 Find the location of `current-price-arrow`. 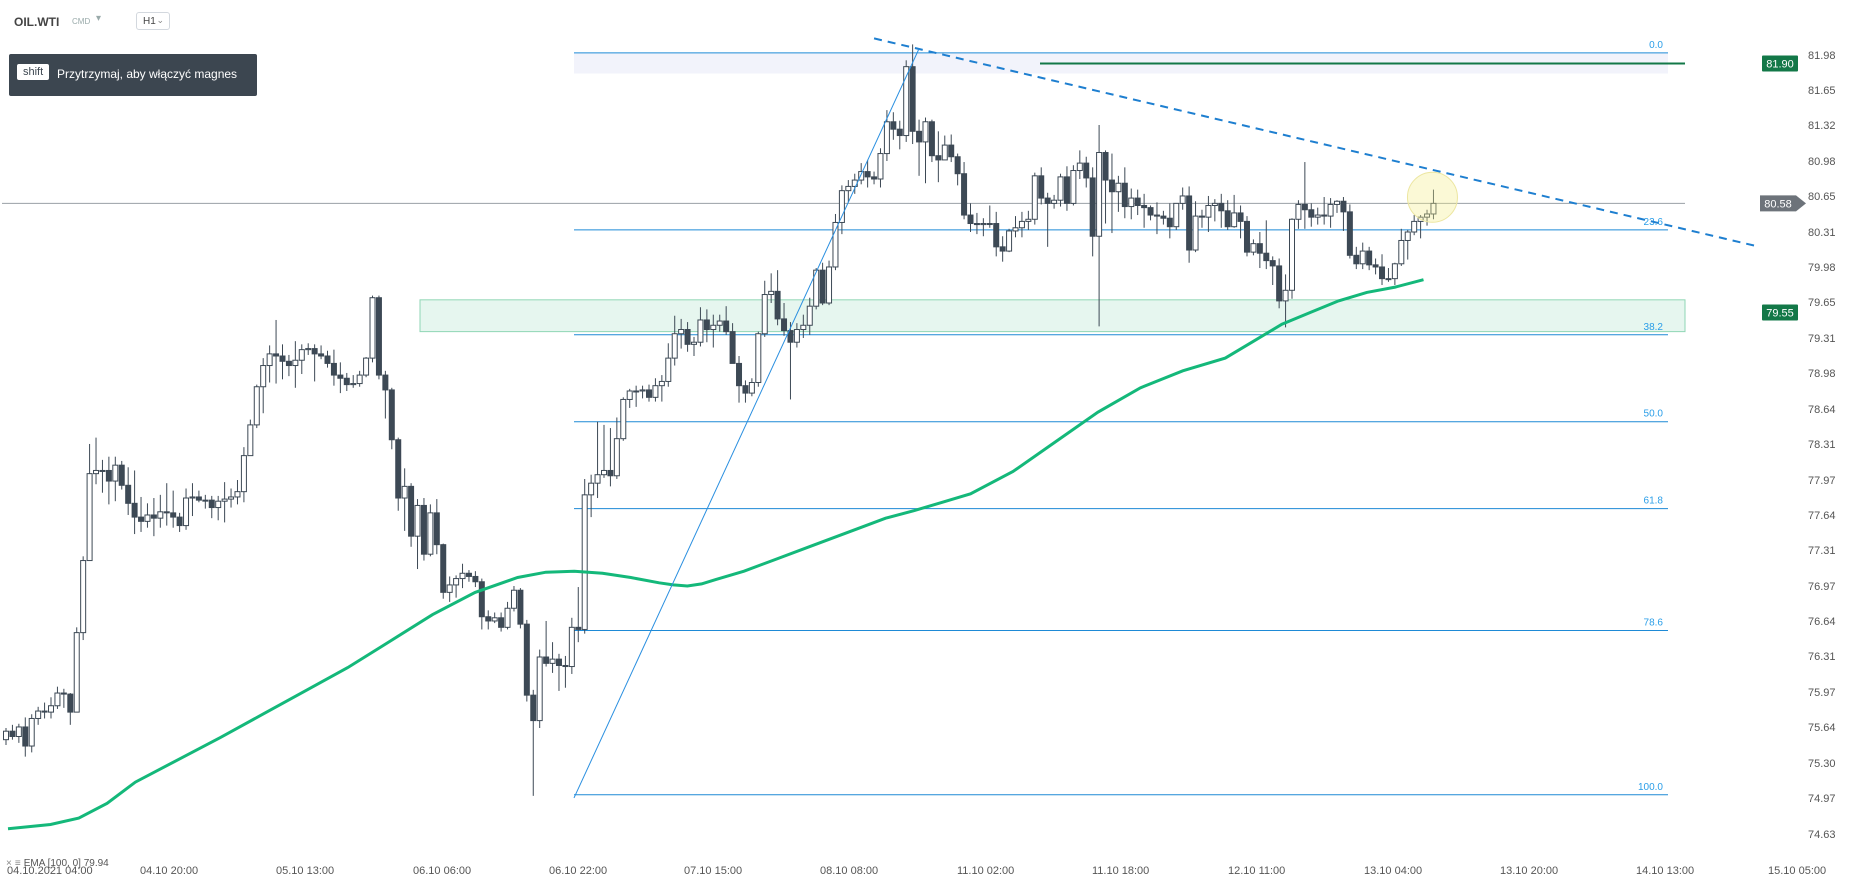

current-price-arrow is located at coordinates (1801, 203).